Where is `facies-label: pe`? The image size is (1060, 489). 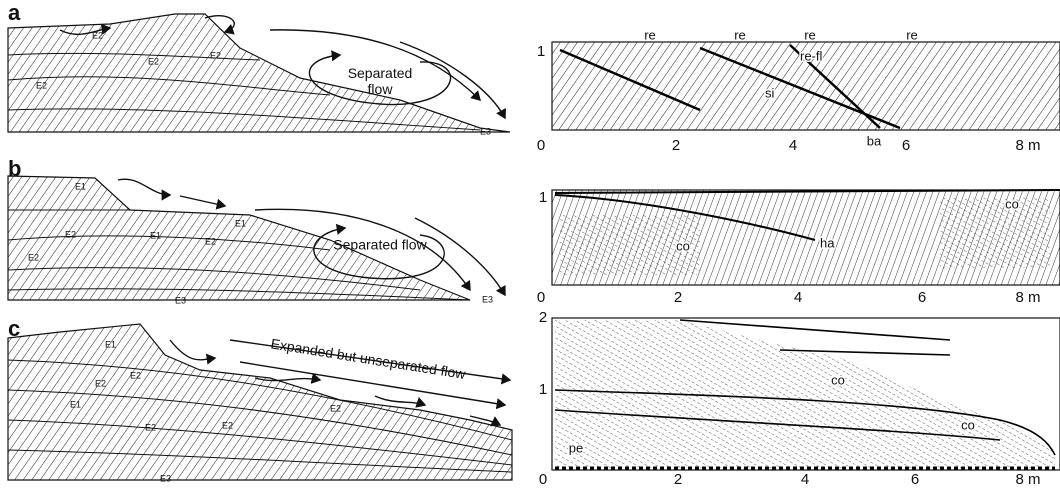
facies-label: pe is located at coordinates (576, 447).